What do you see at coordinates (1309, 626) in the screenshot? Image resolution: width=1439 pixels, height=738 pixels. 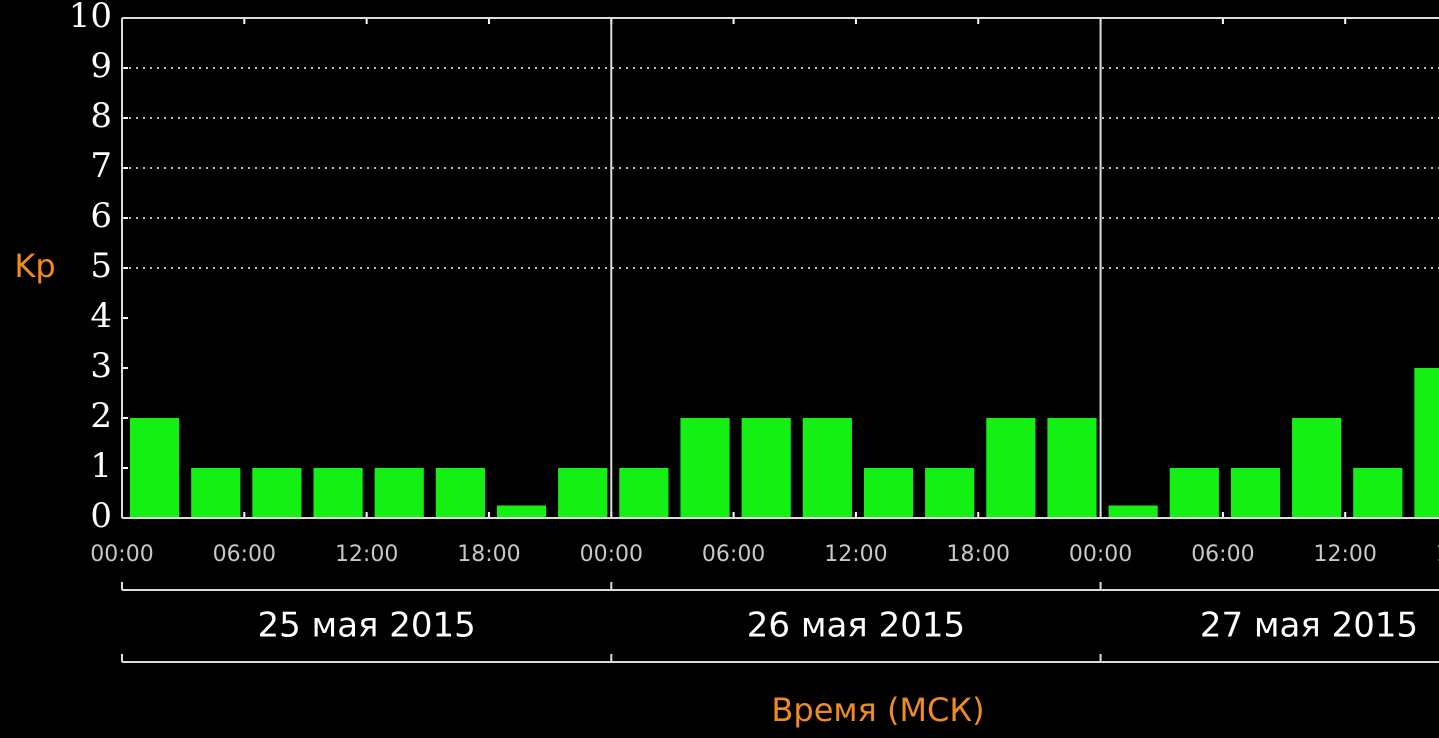 I see `group-label: 27 мая 2015` at bounding box center [1309, 626].